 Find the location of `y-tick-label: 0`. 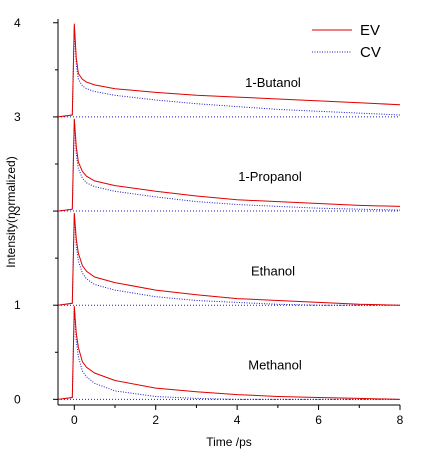

y-tick-label: 0 is located at coordinates (17, 399).